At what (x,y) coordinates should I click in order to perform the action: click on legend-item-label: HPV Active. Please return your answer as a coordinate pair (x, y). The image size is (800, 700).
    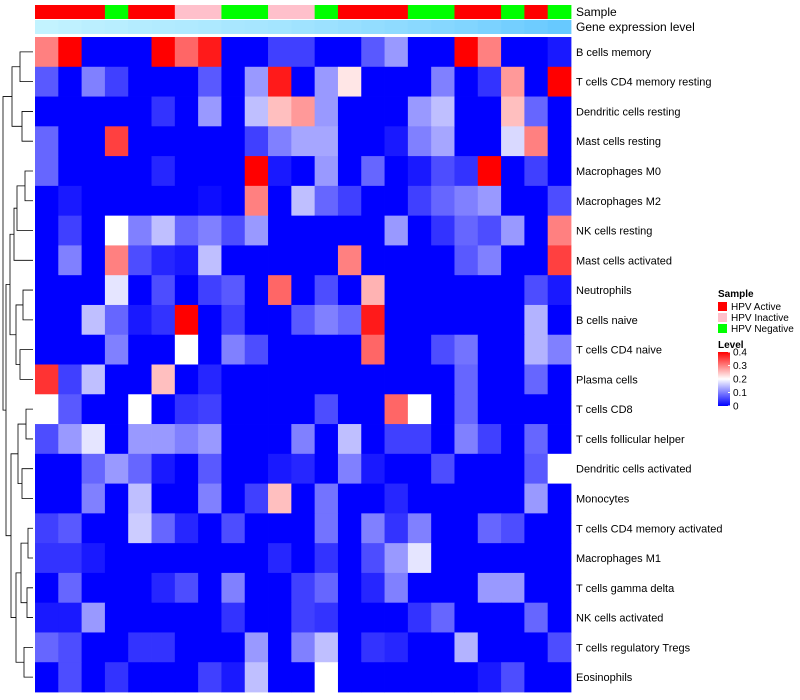
    Looking at the image, I should click on (756, 307).